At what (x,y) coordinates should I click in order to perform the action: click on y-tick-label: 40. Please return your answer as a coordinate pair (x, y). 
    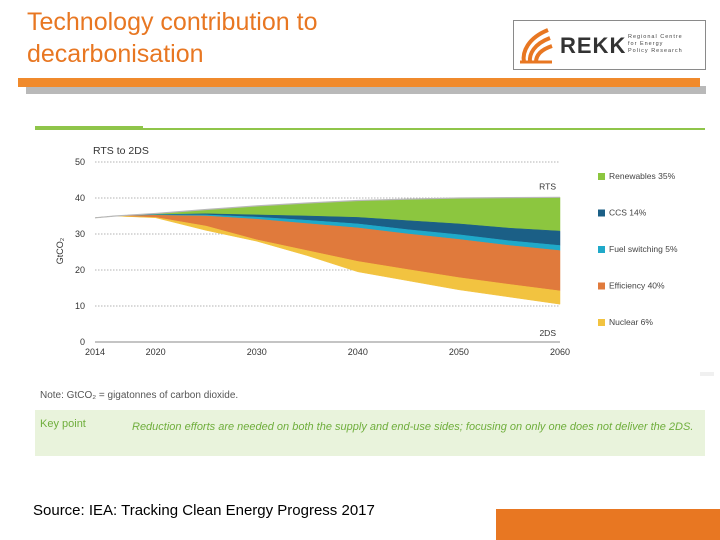
    Looking at the image, I should click on (80, 198).